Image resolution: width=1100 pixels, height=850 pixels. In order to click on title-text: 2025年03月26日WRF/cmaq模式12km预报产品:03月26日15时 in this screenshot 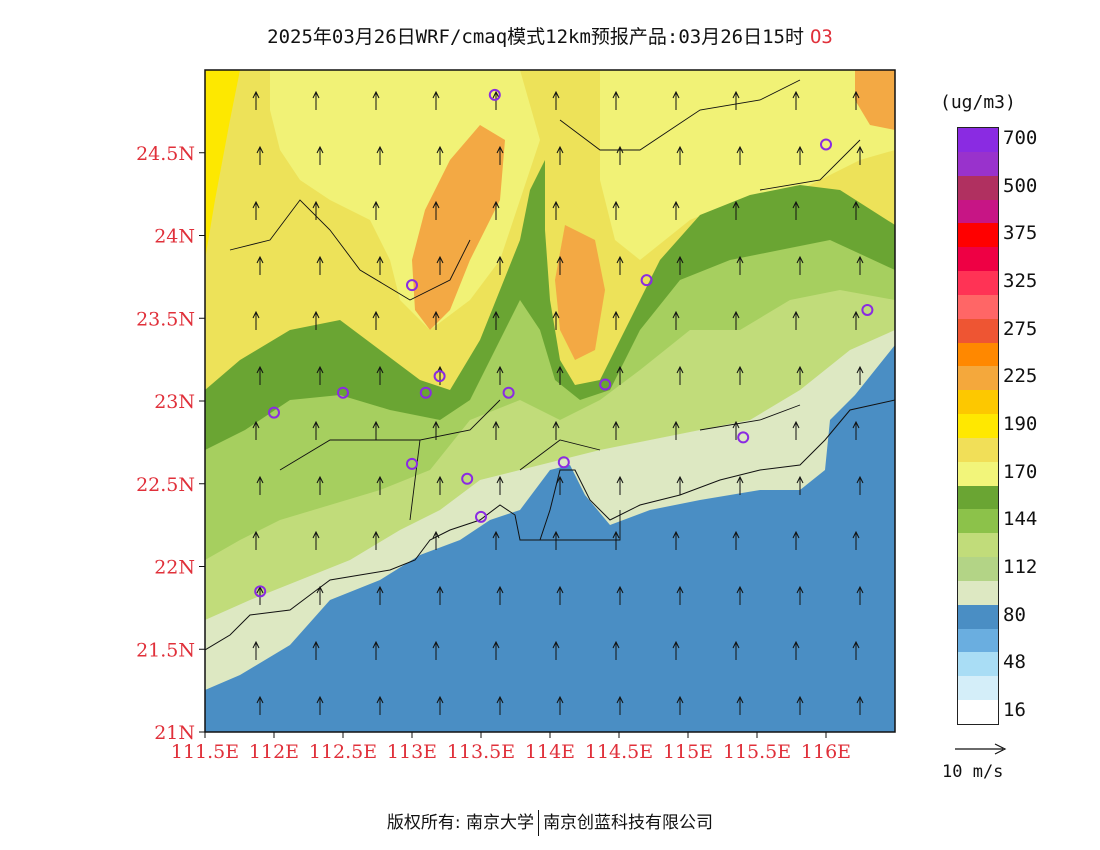, I will do `click(535, 37)`.